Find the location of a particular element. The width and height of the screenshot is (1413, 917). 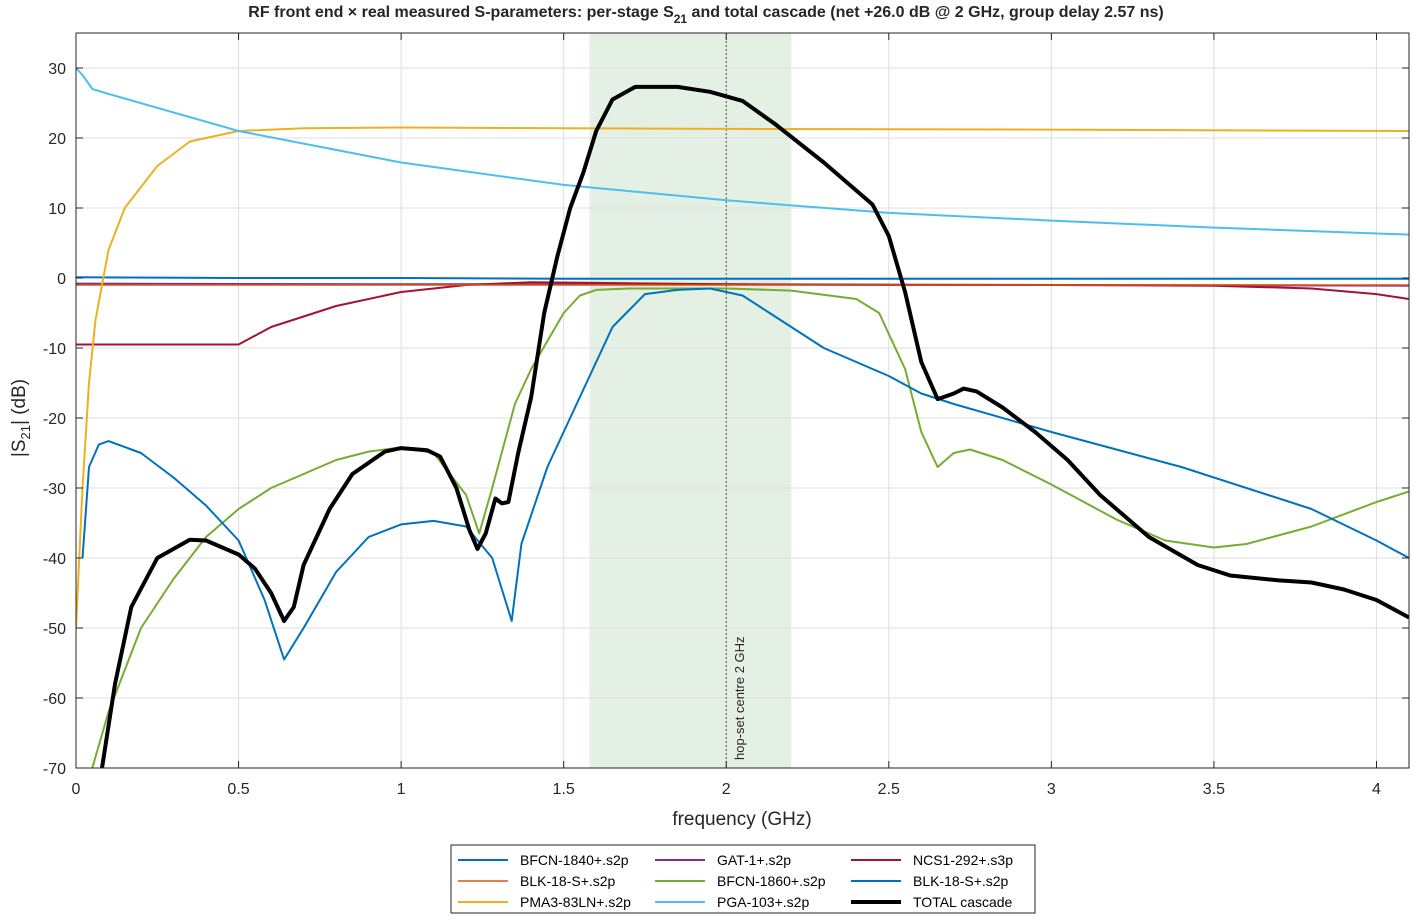

x-tick-label-4: 2 is located at coordinates (726, 789).